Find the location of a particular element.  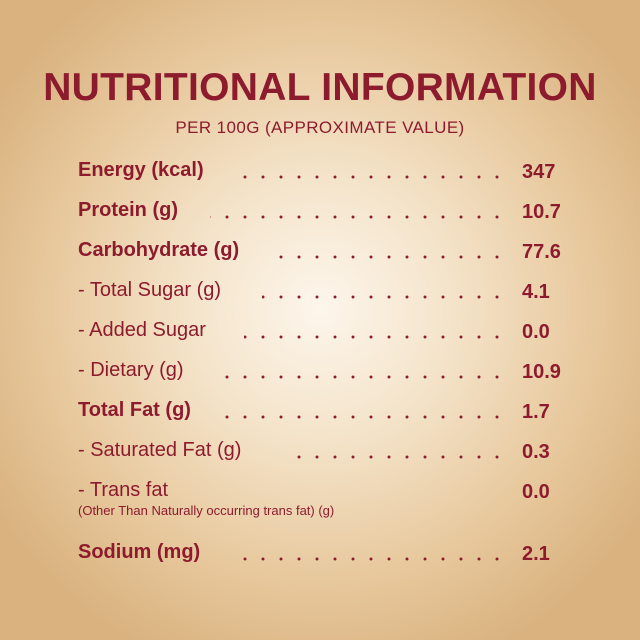

nutrient-label: Total Fat (g) is located at coordinates (134, 410).